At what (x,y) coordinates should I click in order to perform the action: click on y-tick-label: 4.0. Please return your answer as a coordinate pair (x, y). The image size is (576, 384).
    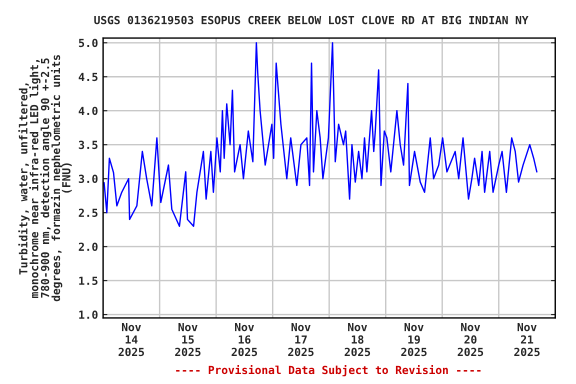
    Looking at the image, I should click on (88, 111).